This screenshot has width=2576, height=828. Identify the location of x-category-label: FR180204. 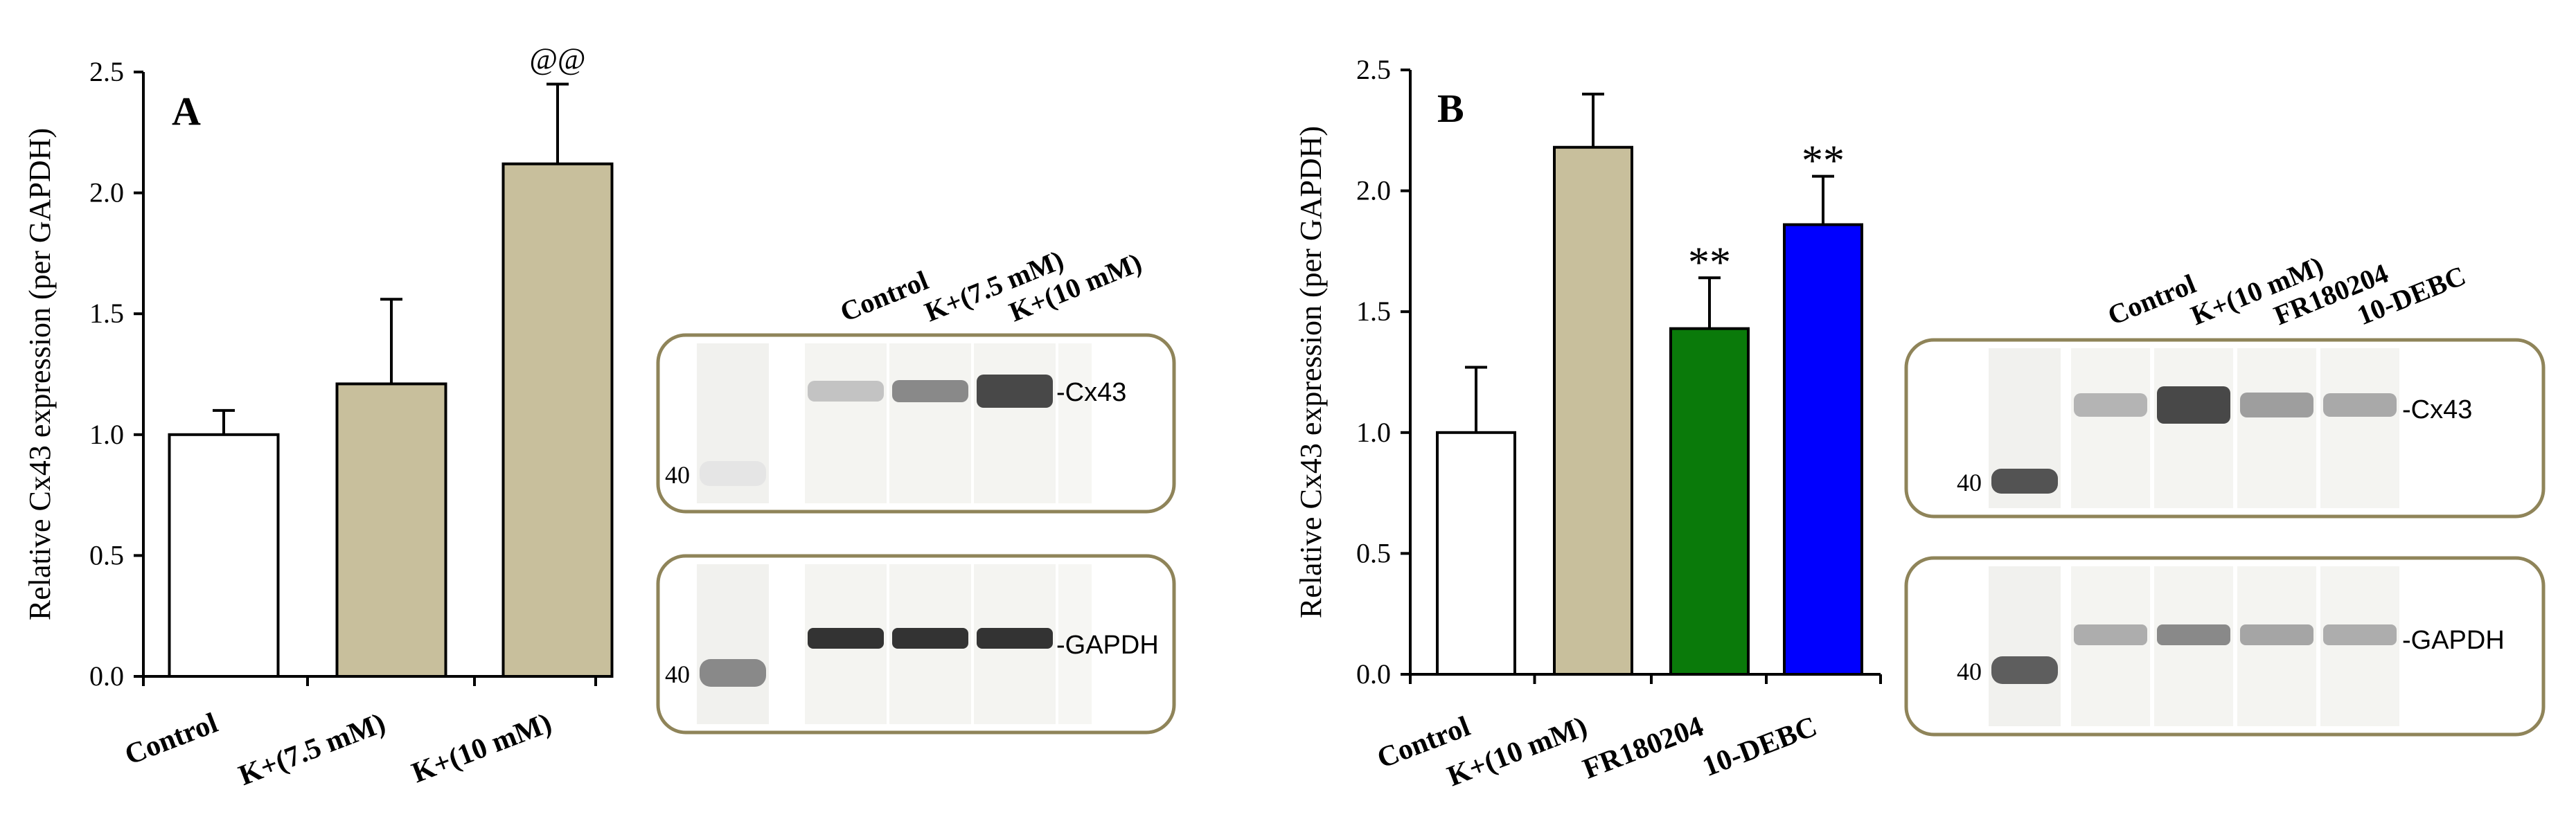
(1643, 747).